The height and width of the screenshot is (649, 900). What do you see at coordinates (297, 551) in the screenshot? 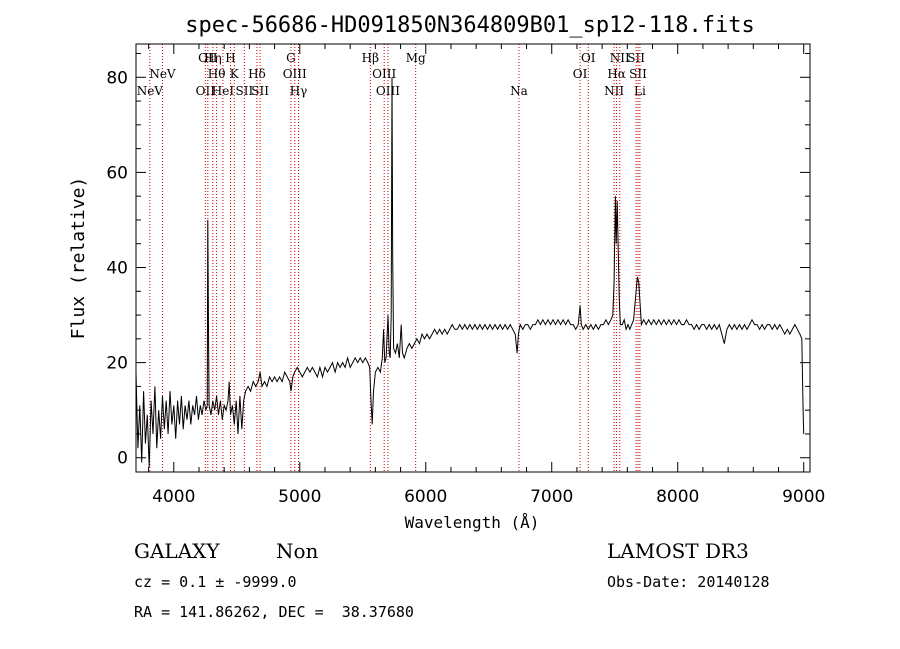
I see `object-subclass: Non` at bounding box center [297, 551].